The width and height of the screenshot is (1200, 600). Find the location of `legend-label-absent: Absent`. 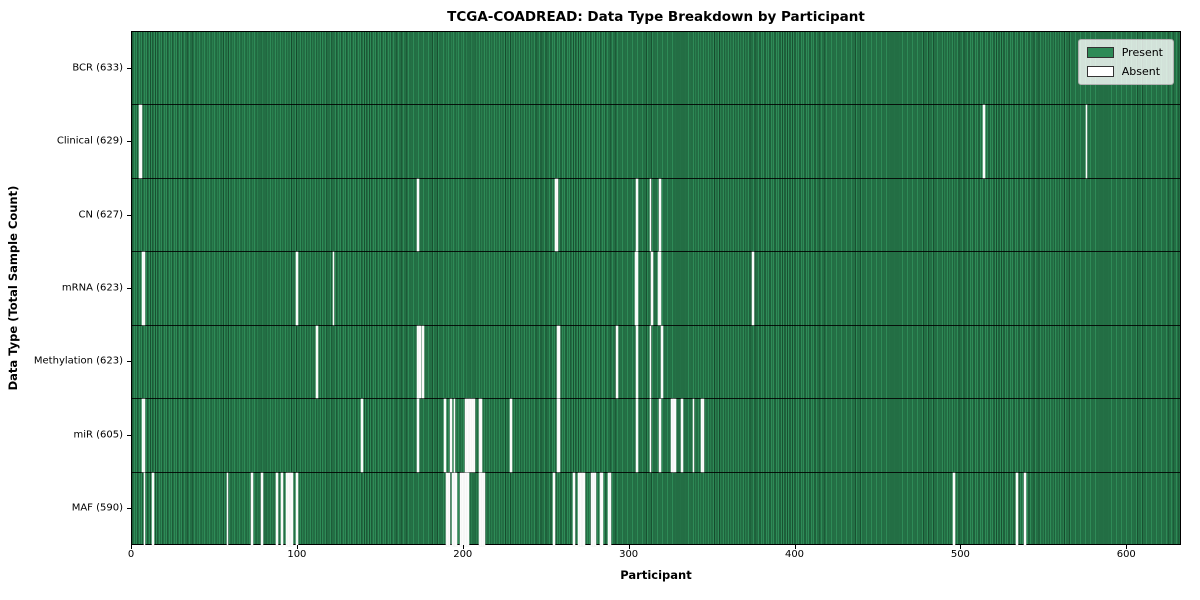

legend-label-absent: Absent is located at coordinates (1141, 71).